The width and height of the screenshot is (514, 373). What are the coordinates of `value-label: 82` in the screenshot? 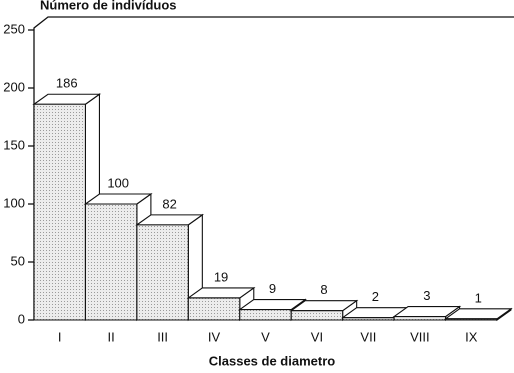 It's located at (169, 203).